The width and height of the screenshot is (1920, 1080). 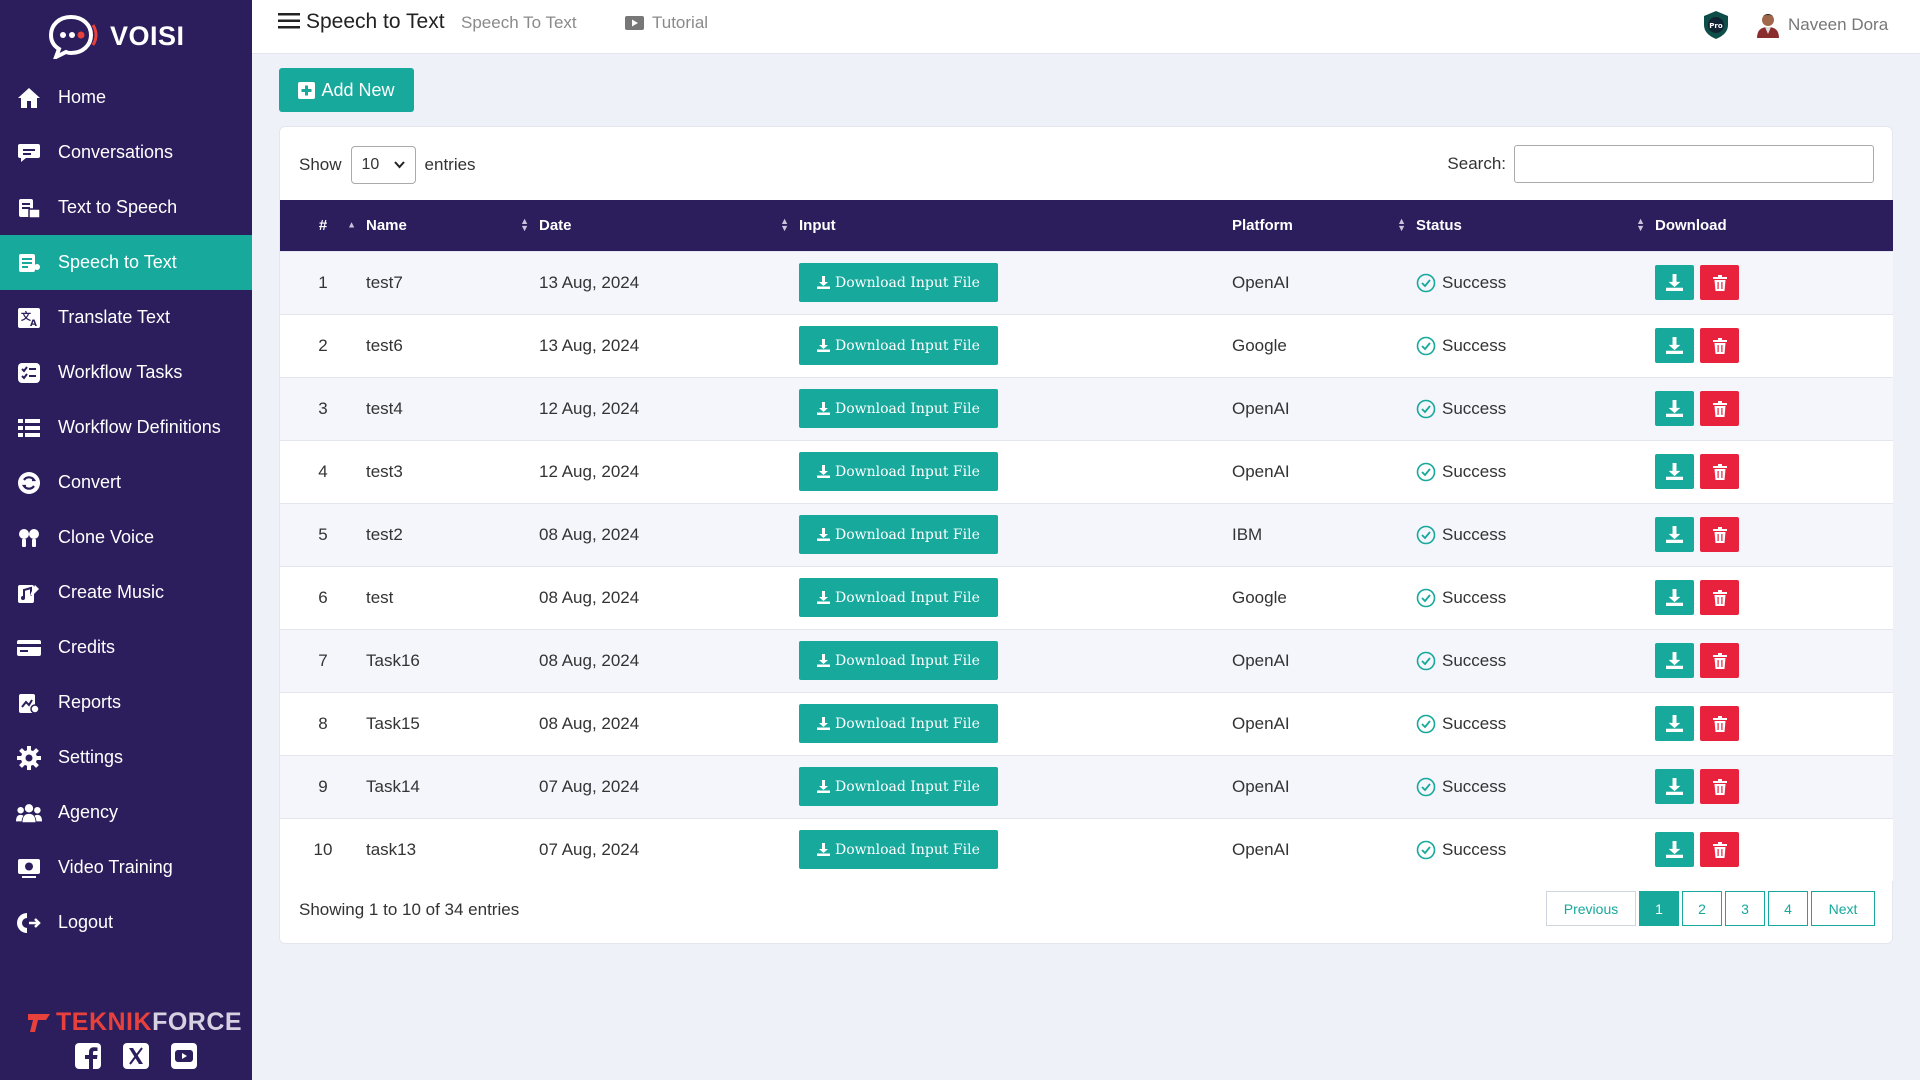 I want to click on sidebar-item-settings: Settings, so click(x=126, y=757).